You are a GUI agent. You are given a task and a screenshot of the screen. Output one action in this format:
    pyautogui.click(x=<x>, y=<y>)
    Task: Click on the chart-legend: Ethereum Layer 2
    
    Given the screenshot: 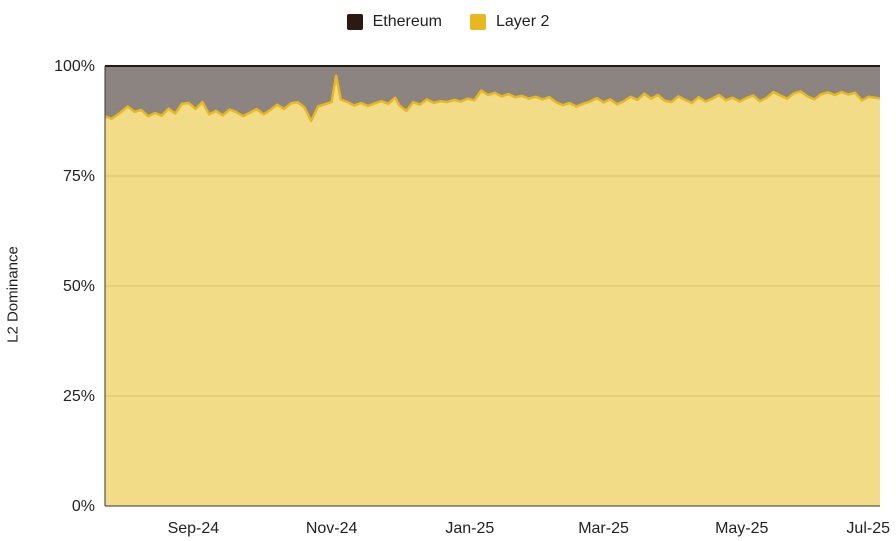 What is the action you would take?
    pyautogui.click(x=448, y=22)
    